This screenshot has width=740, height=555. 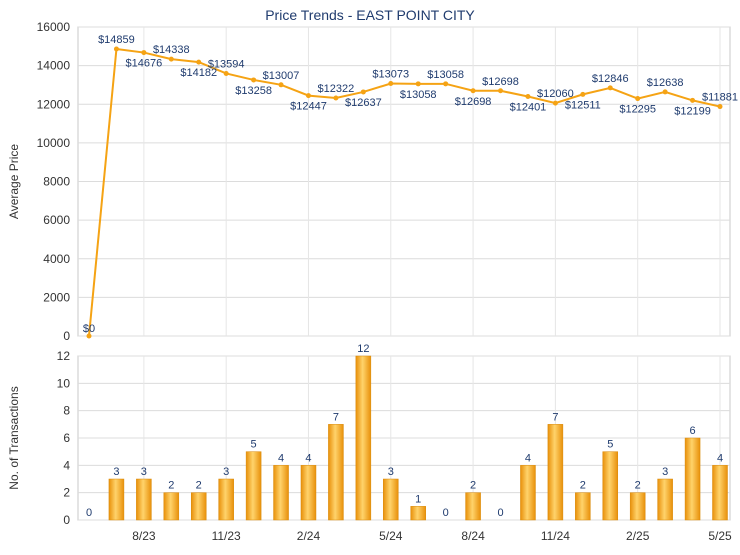 What do you see at coordinates (66, 411) in the screenshot?
I see `bottom-ytick-label: 8` at bounding box center [66, 411].